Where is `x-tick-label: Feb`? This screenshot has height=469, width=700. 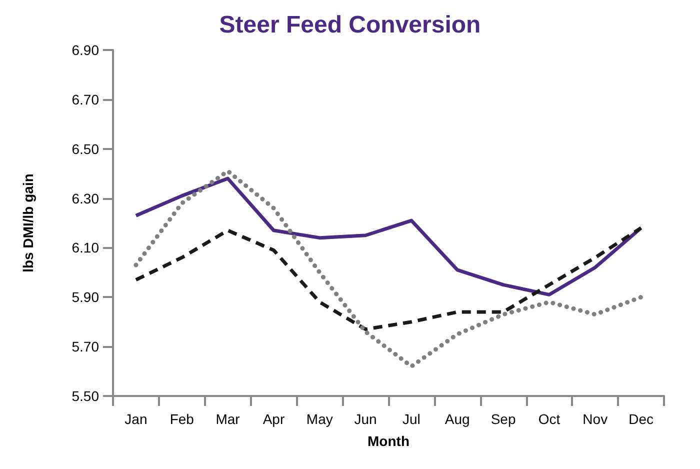 x-tick-label: Feb is located at coordinates (182, 419).